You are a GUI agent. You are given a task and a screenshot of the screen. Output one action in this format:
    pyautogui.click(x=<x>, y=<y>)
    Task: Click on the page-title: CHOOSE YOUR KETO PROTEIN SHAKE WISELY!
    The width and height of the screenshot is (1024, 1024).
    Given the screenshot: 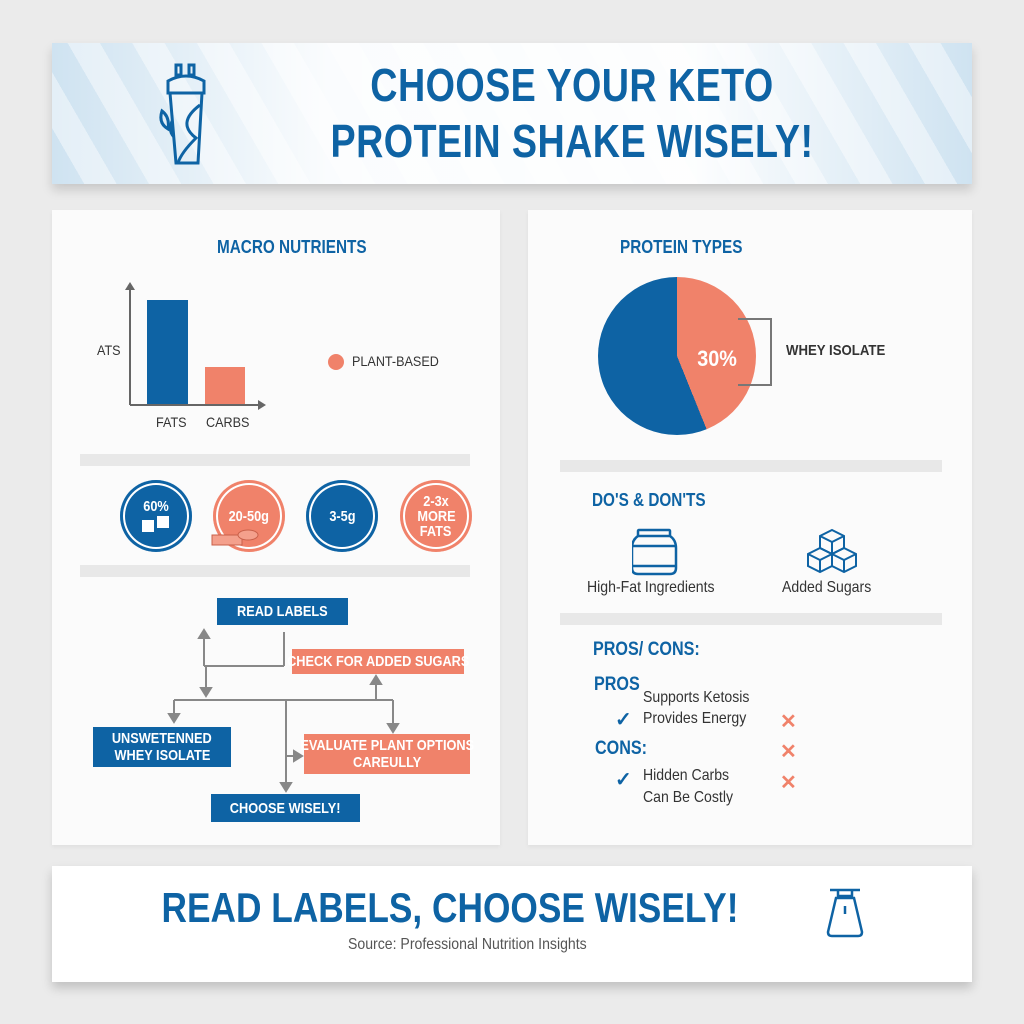 What is the action you would take?
    pyautogui.click(x=572, y=113)
    